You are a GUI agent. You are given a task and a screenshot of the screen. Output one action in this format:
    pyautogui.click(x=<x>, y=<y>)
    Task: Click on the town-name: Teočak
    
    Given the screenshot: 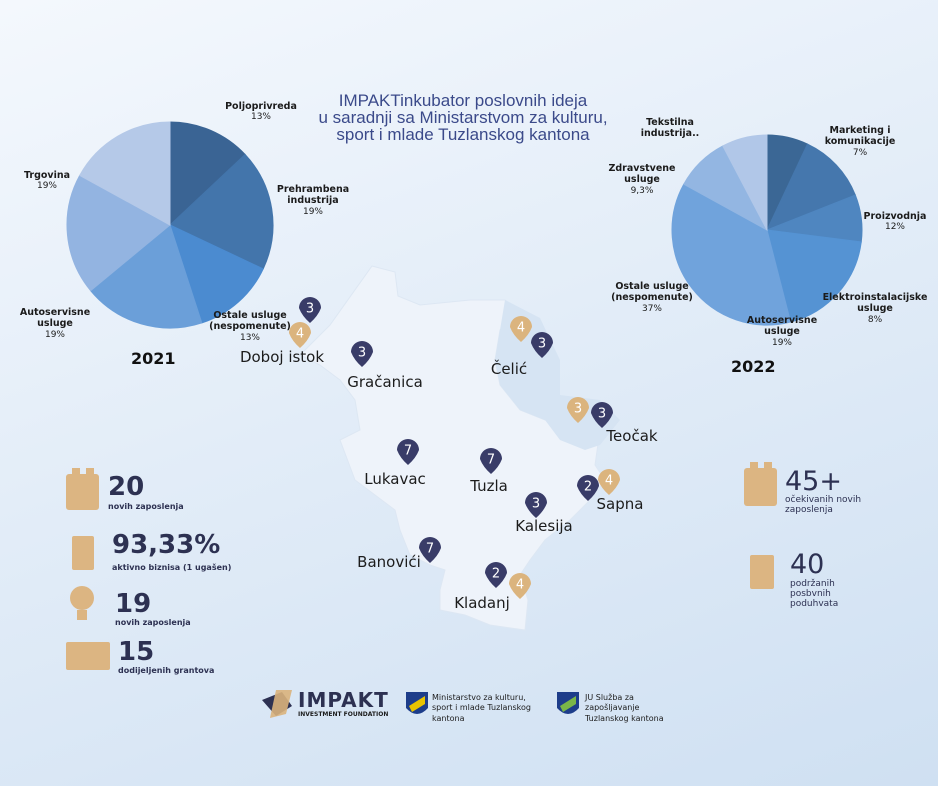 What is the action you would take?
    pyautogui.click(x=632, y=436)
    